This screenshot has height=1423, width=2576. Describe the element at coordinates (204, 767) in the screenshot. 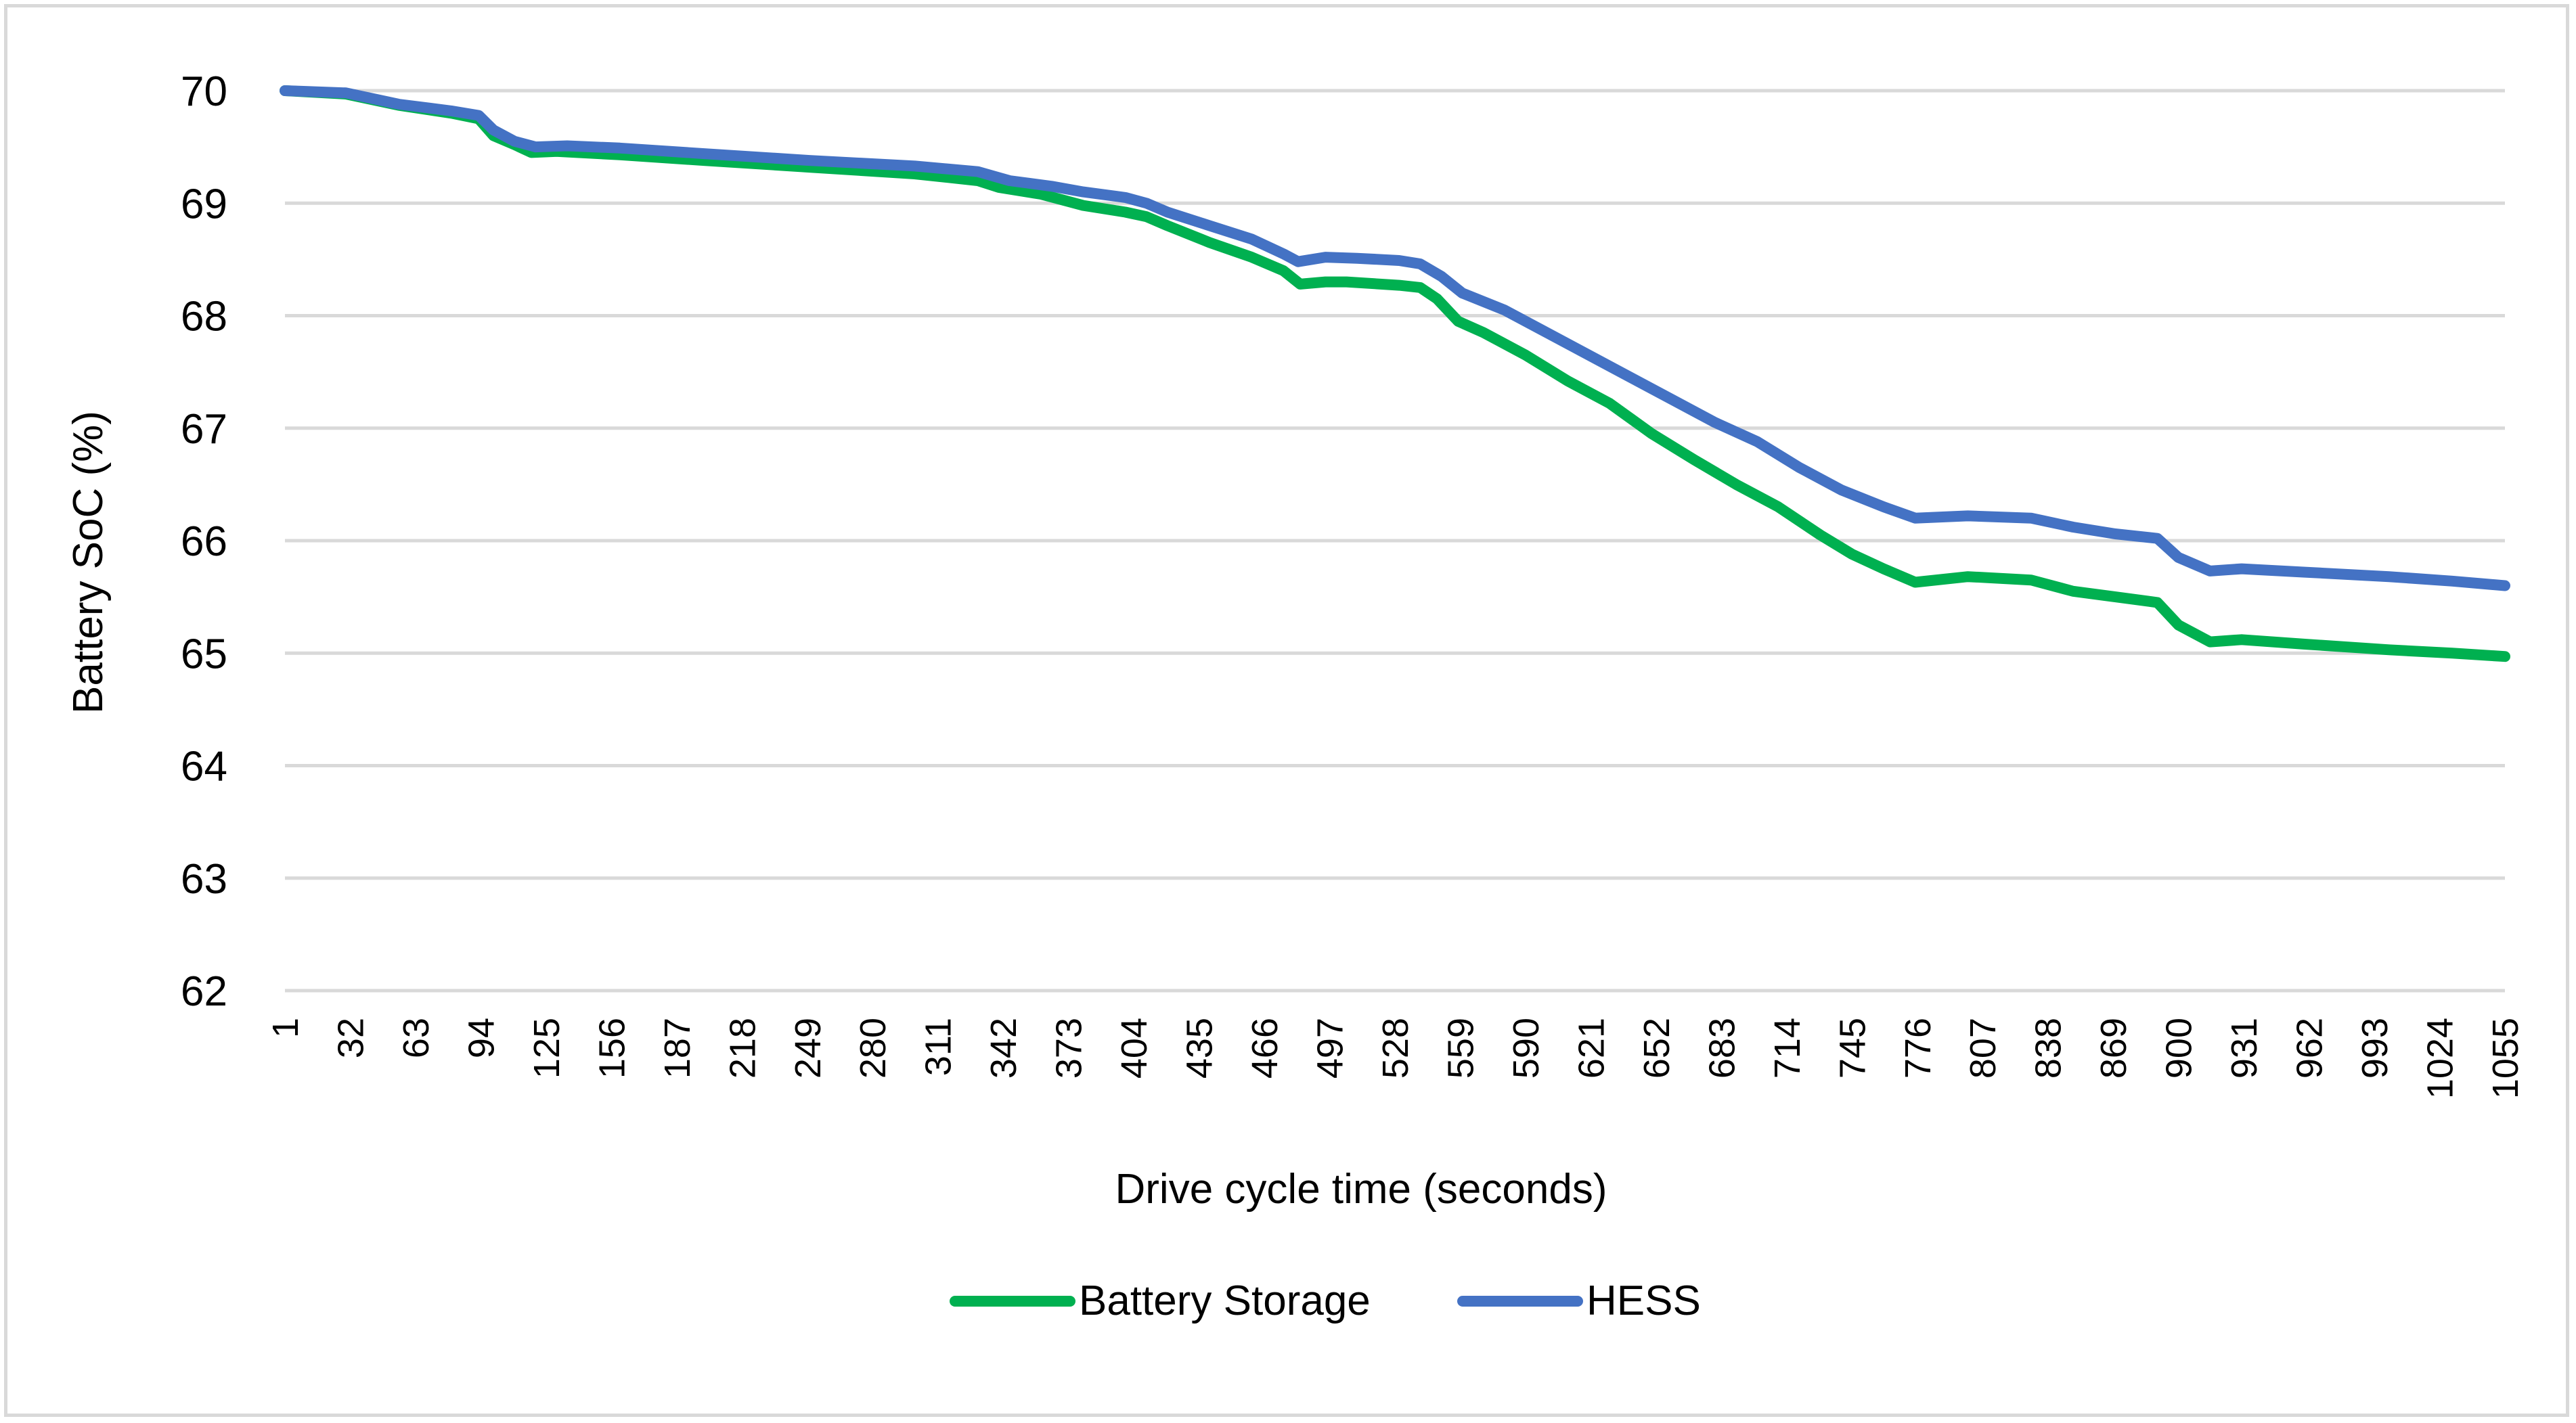

I see `y-tick-label-64: 64` at that location.